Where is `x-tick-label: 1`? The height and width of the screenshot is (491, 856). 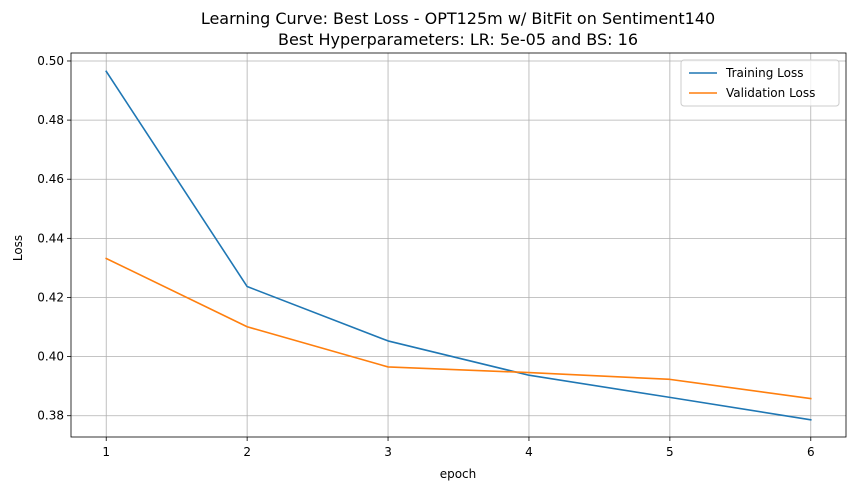
x-tick-label: 1 is located at coordinates (106, 452).